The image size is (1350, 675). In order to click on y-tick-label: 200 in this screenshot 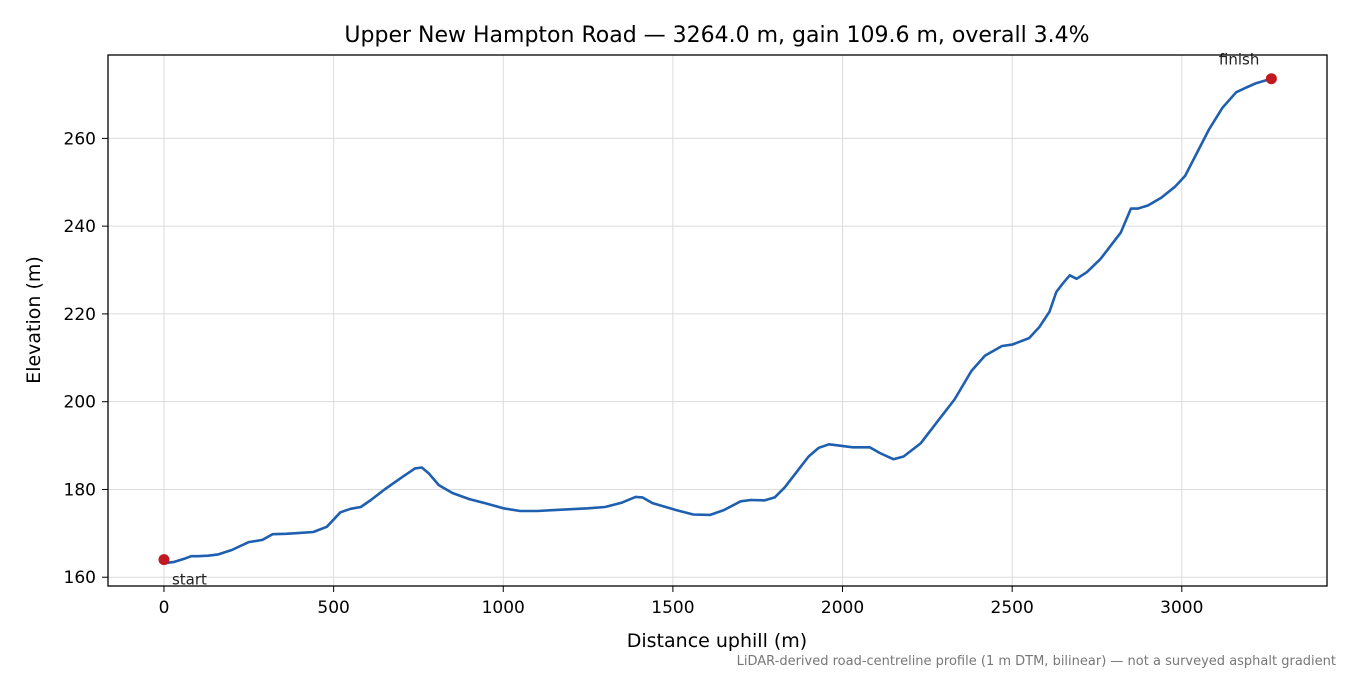, I will do `click(80, 403)`.